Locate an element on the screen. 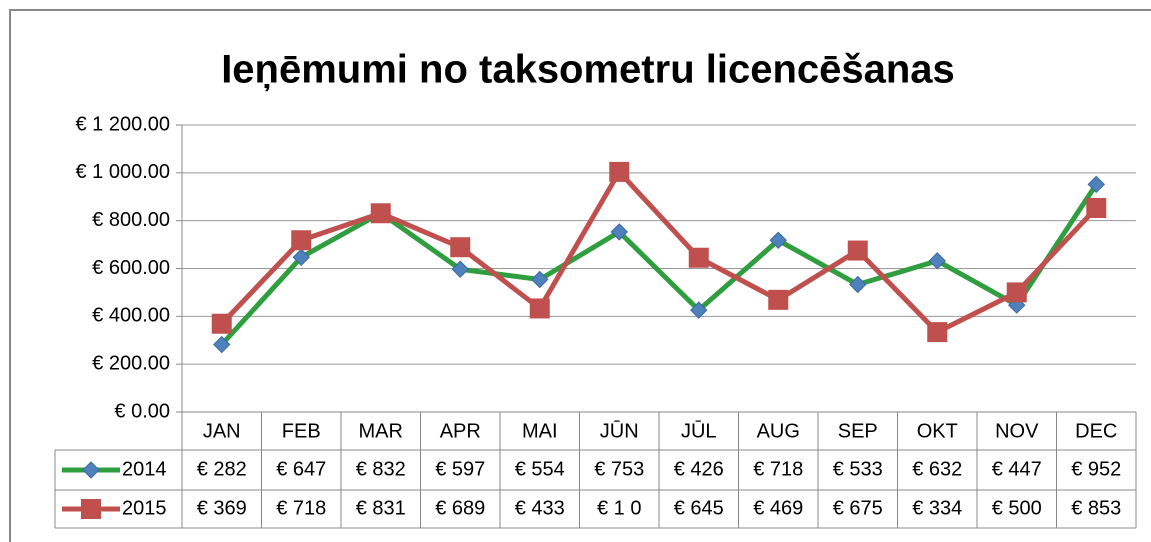 This screenshot has width=1151, height=542. chart-title: Ieņēmumi no taksometru licencēšanas is located at coordinates (588, 70).